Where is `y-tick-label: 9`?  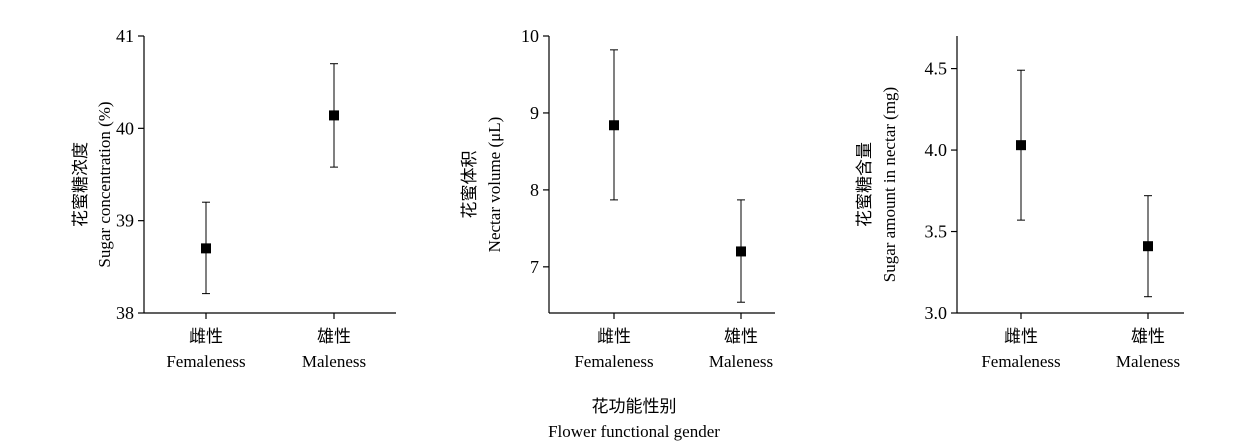
y-tick-label: 9 is located at coordinates (534, 113).